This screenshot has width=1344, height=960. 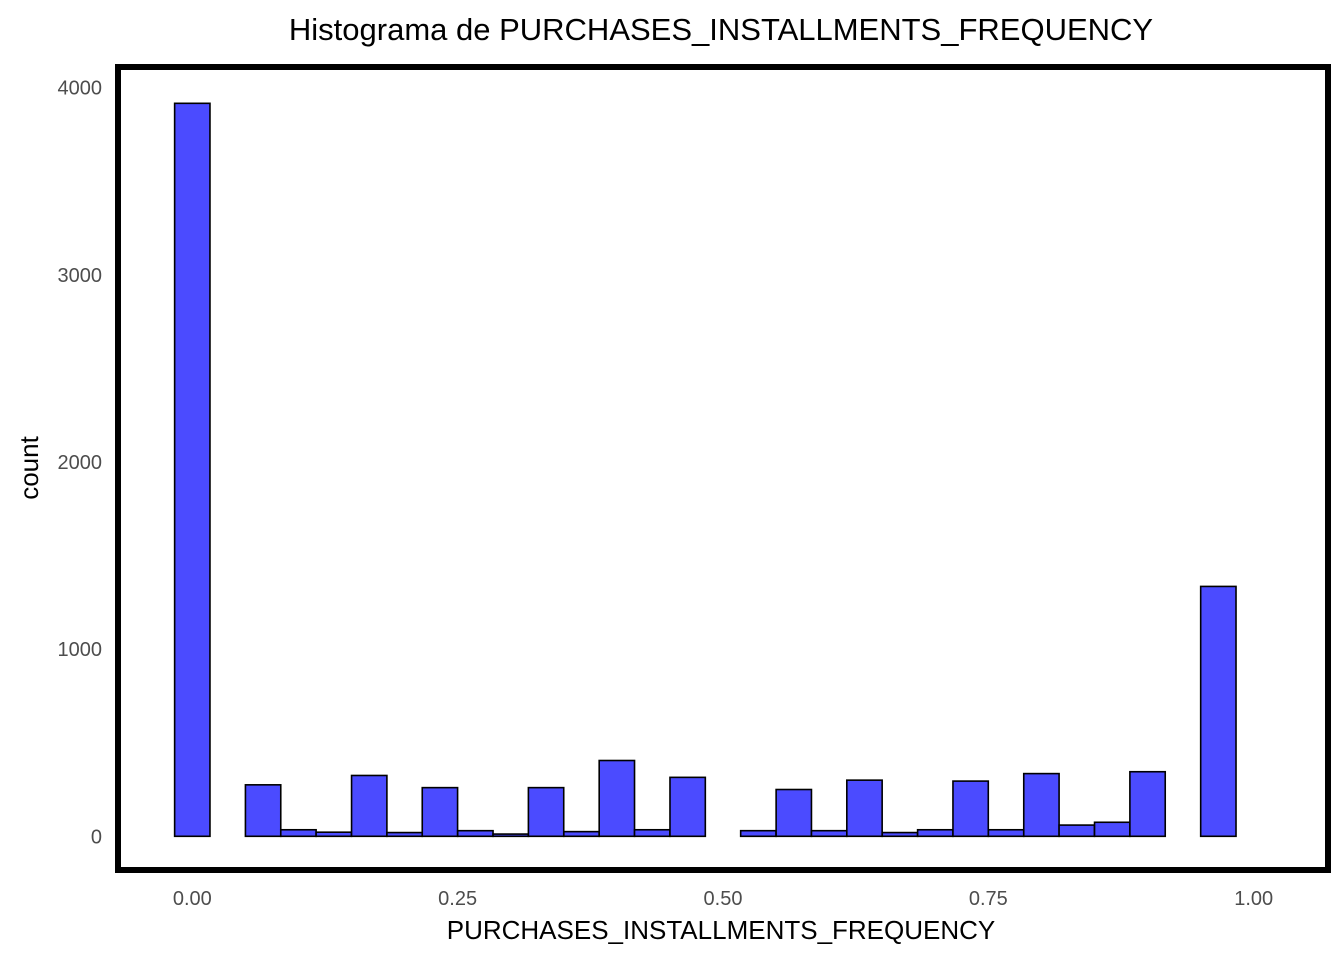 I want to click on y-tick-label: 0, so click(x=96, y=837).